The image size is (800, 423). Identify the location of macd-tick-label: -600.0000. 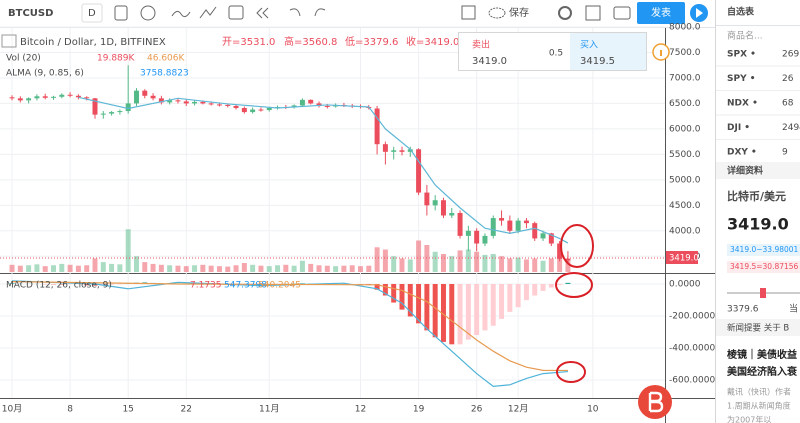
(692, 381).